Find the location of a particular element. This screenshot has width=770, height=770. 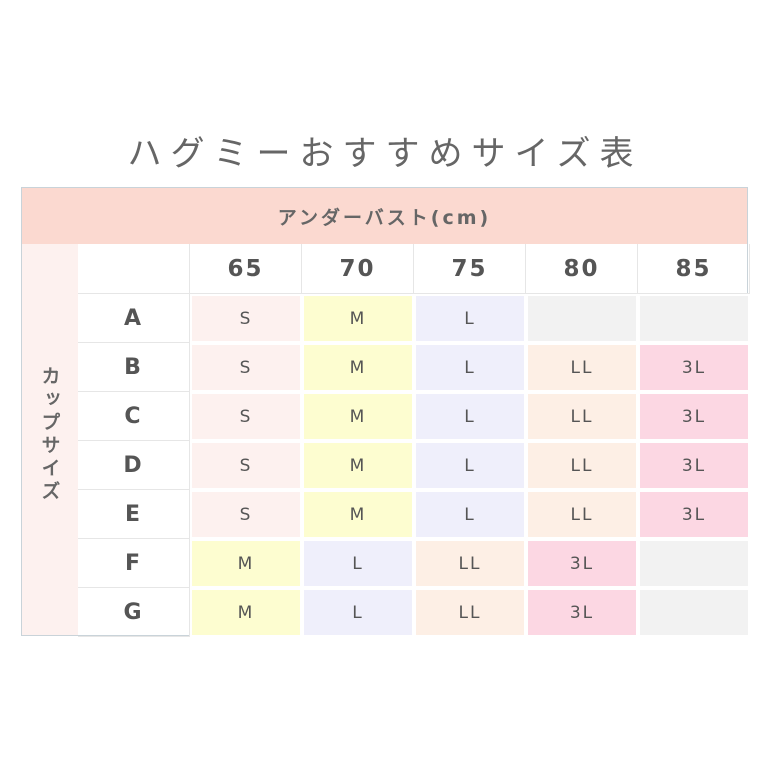

row-header: C is located at coordinates (134, 416).